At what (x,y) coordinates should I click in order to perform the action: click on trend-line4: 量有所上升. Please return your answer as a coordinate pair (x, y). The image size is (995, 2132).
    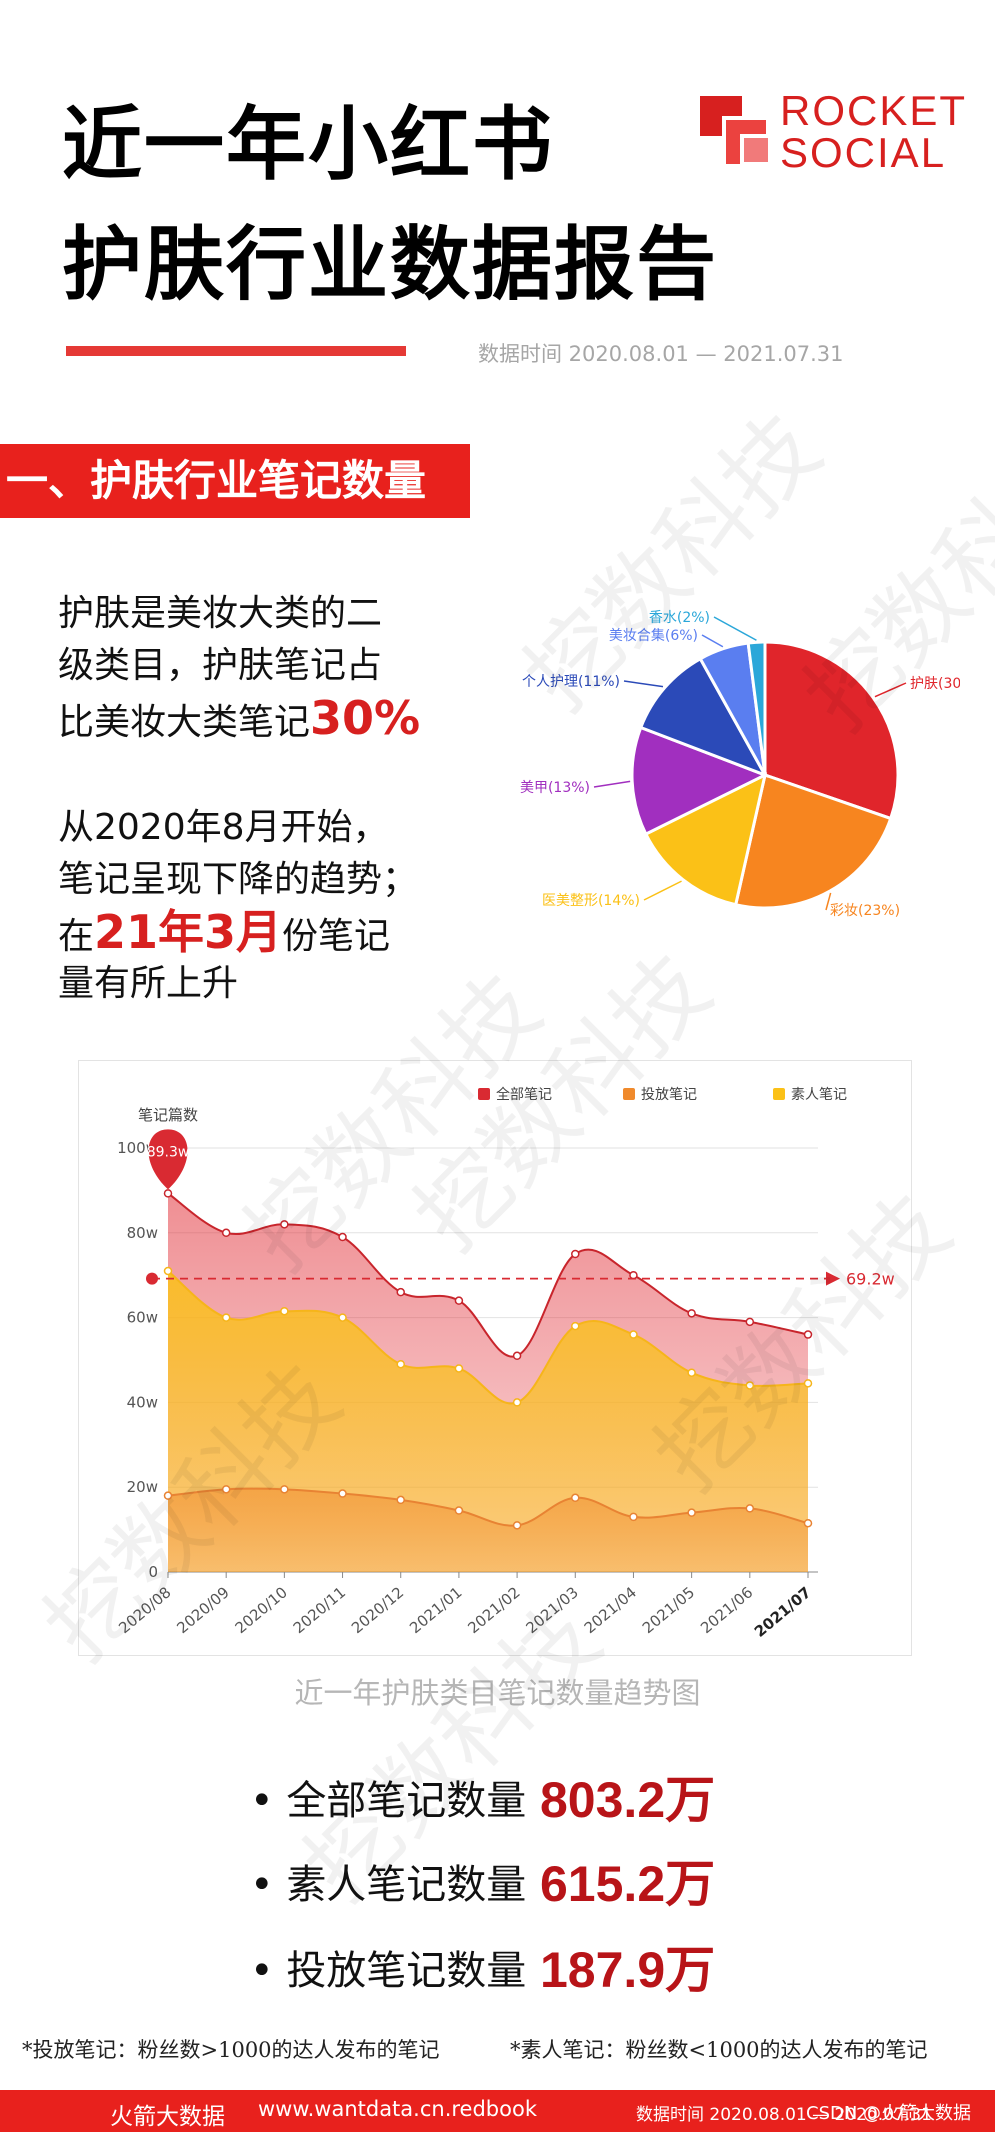
    Looking at the image, I should click on (148, 983).